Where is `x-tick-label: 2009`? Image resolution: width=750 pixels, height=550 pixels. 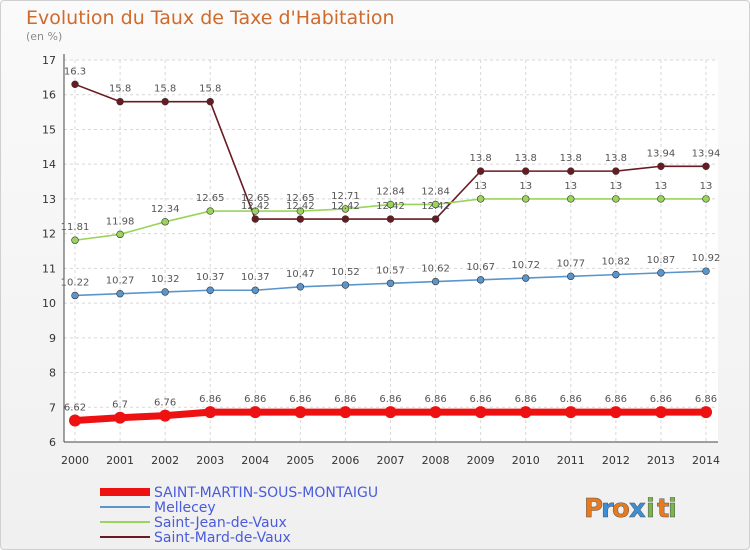
x-tick-label: 2009 is located at coordinates (481, 460).